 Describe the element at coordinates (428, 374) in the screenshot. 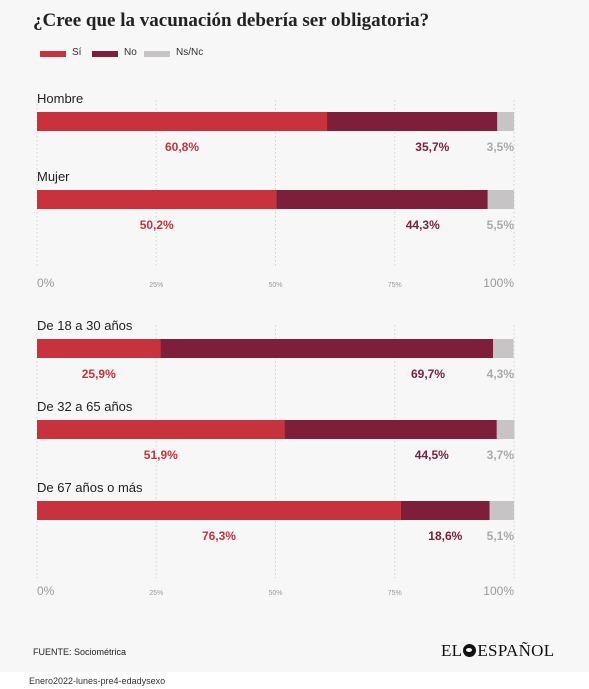

I see `data-label-no: 69,7%` at that location.